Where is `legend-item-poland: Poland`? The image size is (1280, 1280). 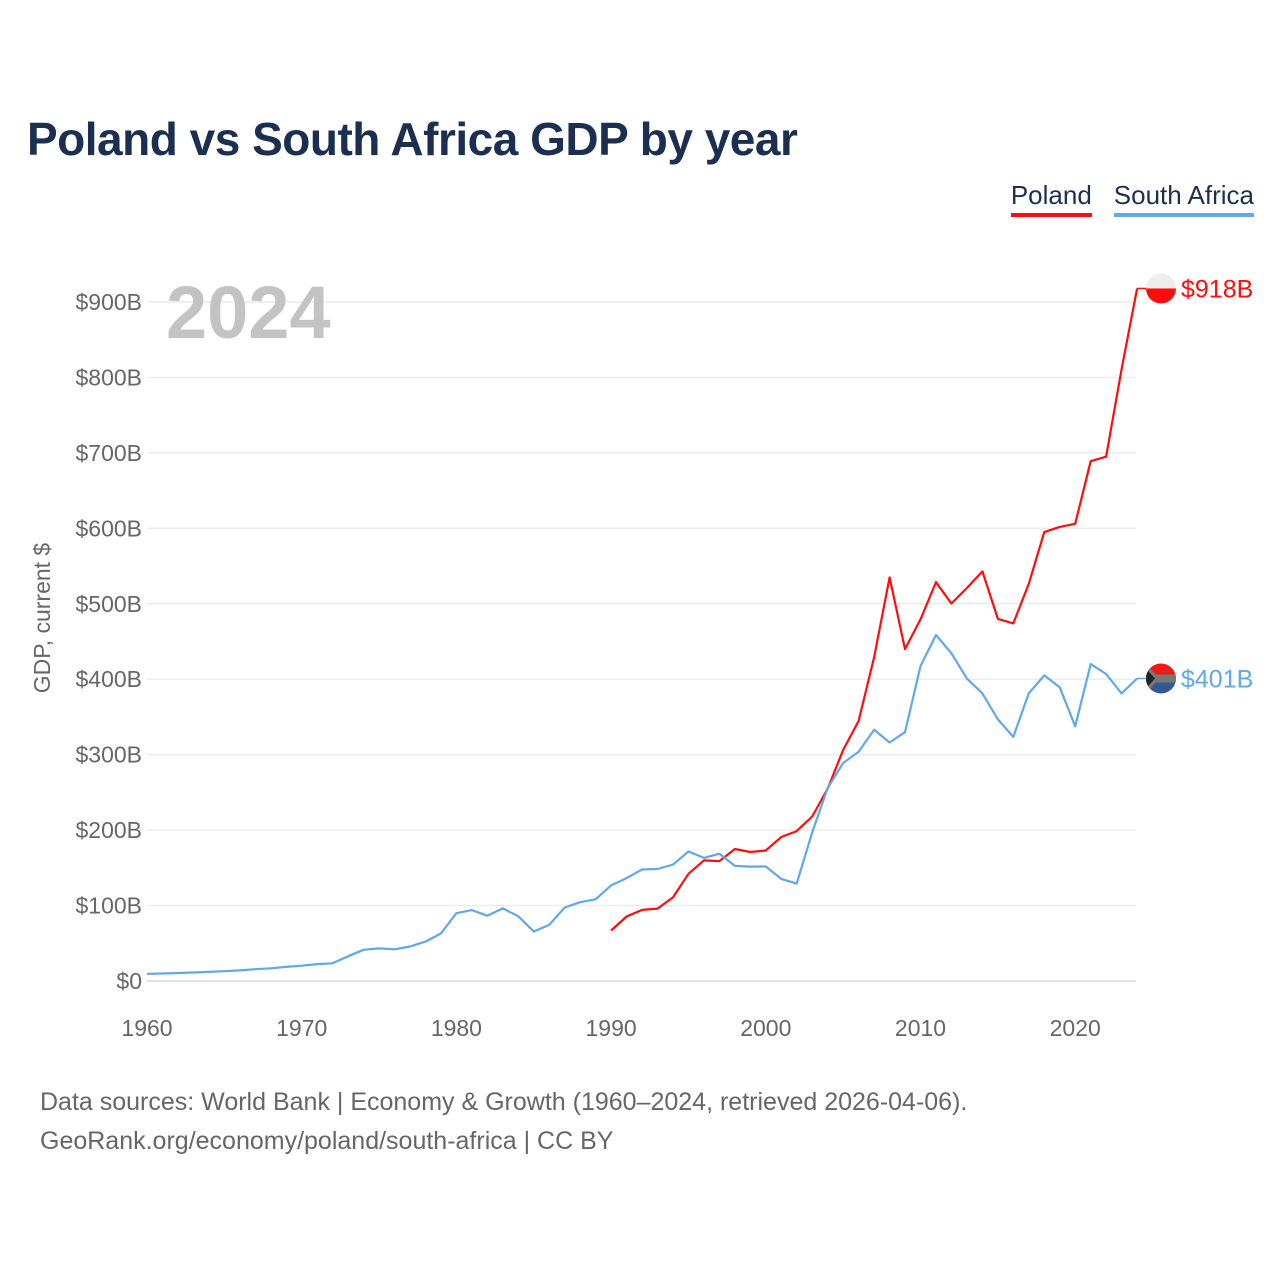
legend-item-poland: Poland is located at coordinates (1051, 198).